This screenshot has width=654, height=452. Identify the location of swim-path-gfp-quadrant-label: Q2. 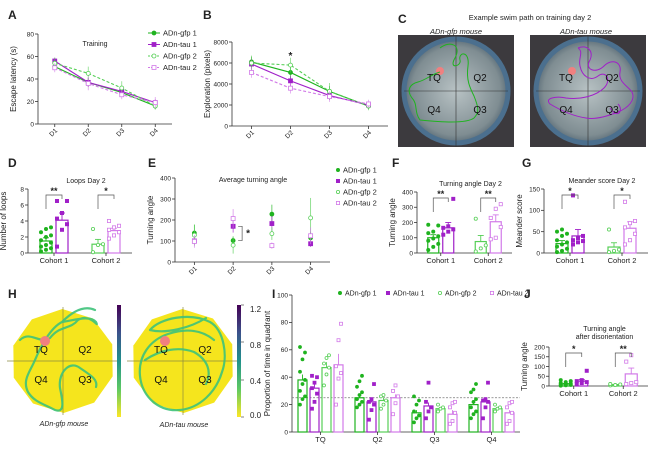
(480, 78).